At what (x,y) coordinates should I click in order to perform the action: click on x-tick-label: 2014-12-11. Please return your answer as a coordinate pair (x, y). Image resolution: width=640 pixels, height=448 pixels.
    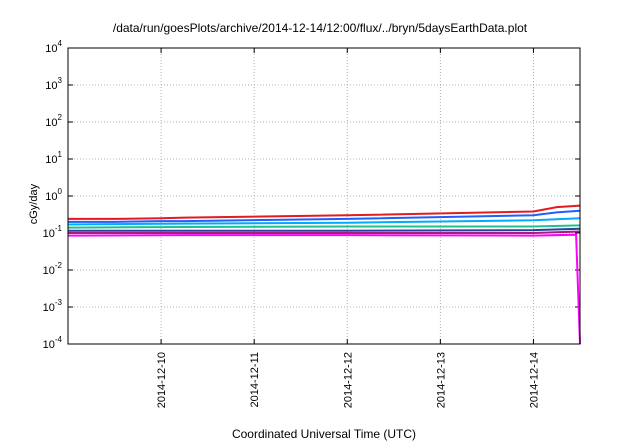
    Looking at the image, I should click on (255, 379).